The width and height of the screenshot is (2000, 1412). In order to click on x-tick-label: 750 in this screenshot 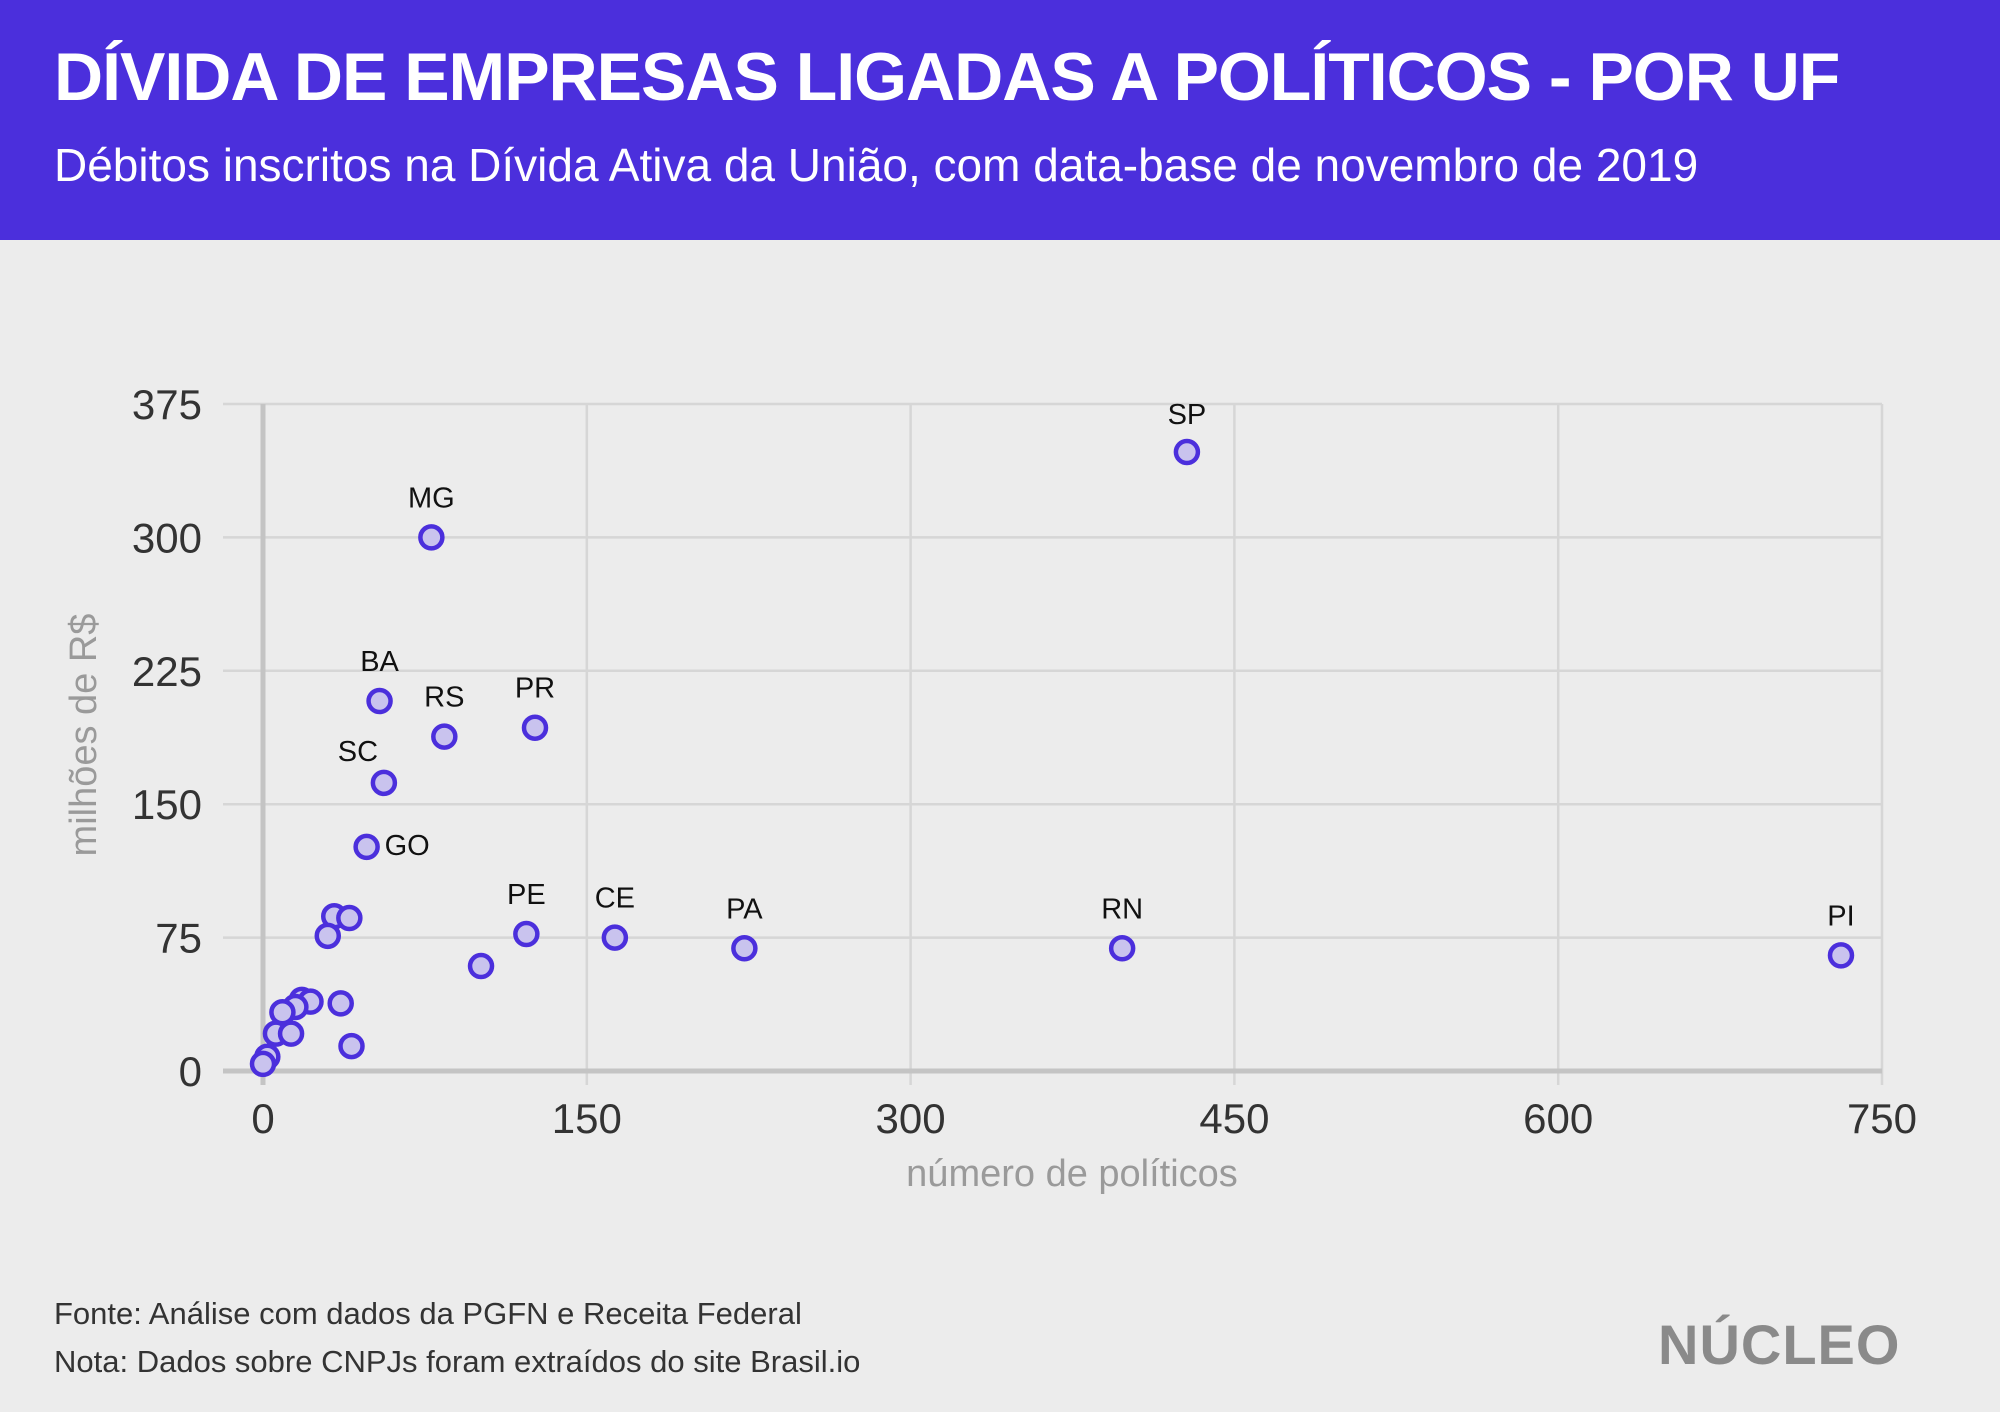, I will do `click(1882, 1118)`.